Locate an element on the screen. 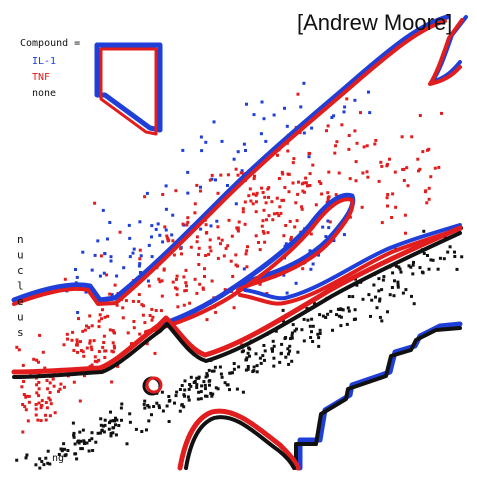 This screenshot has width=477, height=482. boundary-arch-red is located at coordinates (239, 439).